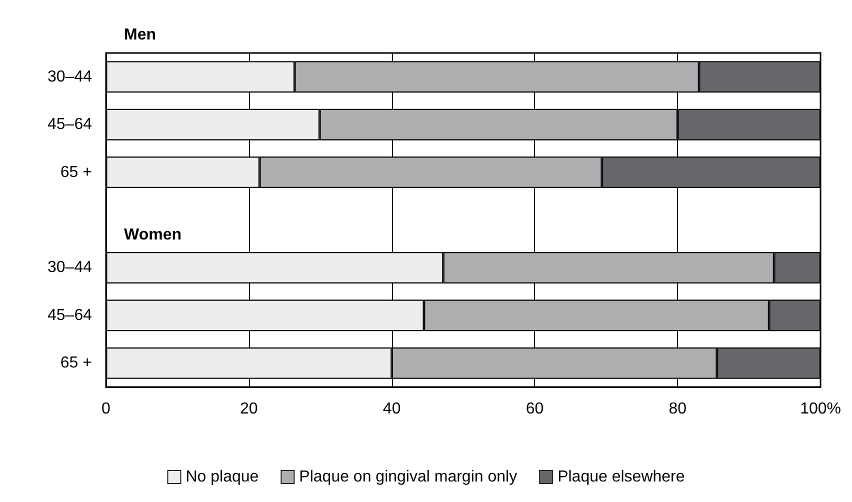 Image resolution: width=852 pixels, height=502 pixels. I want to click on x-tick-label: 40, so click(391, 409).